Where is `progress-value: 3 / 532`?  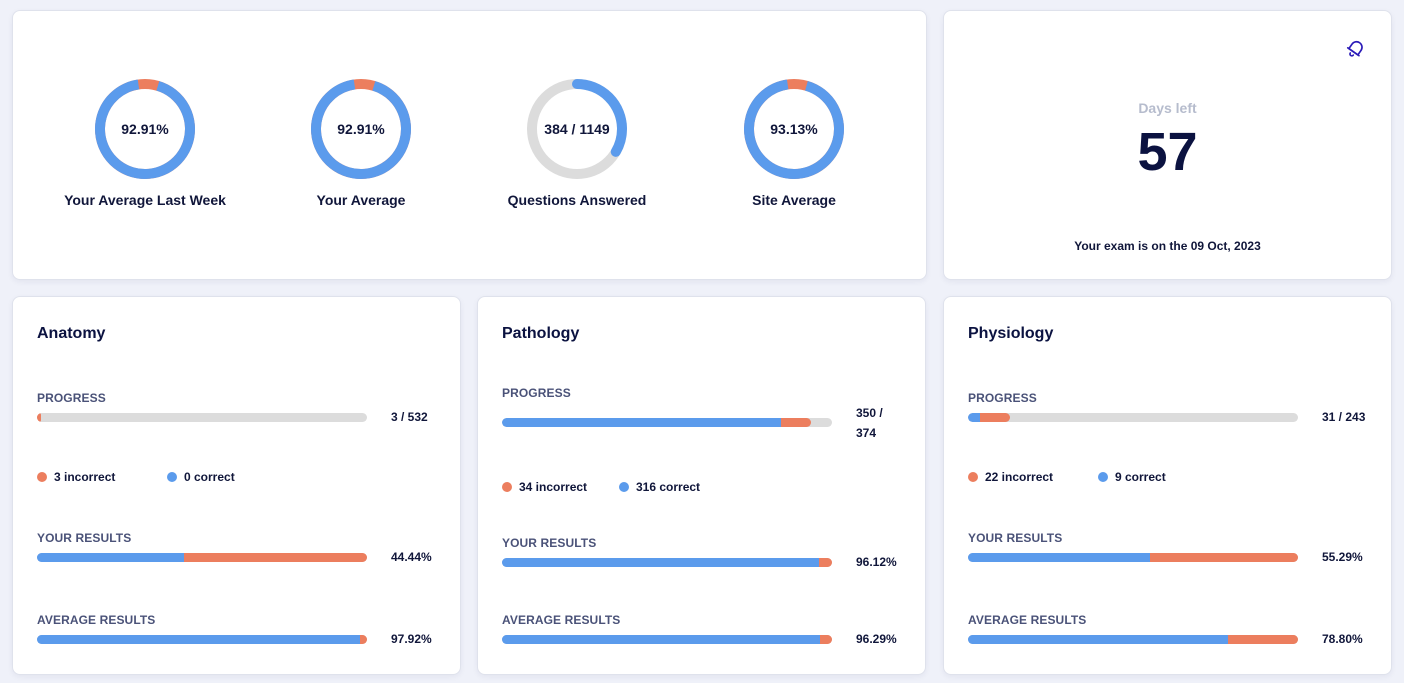 progress-value: 3 / 532 is located at coordinates (409, 417).